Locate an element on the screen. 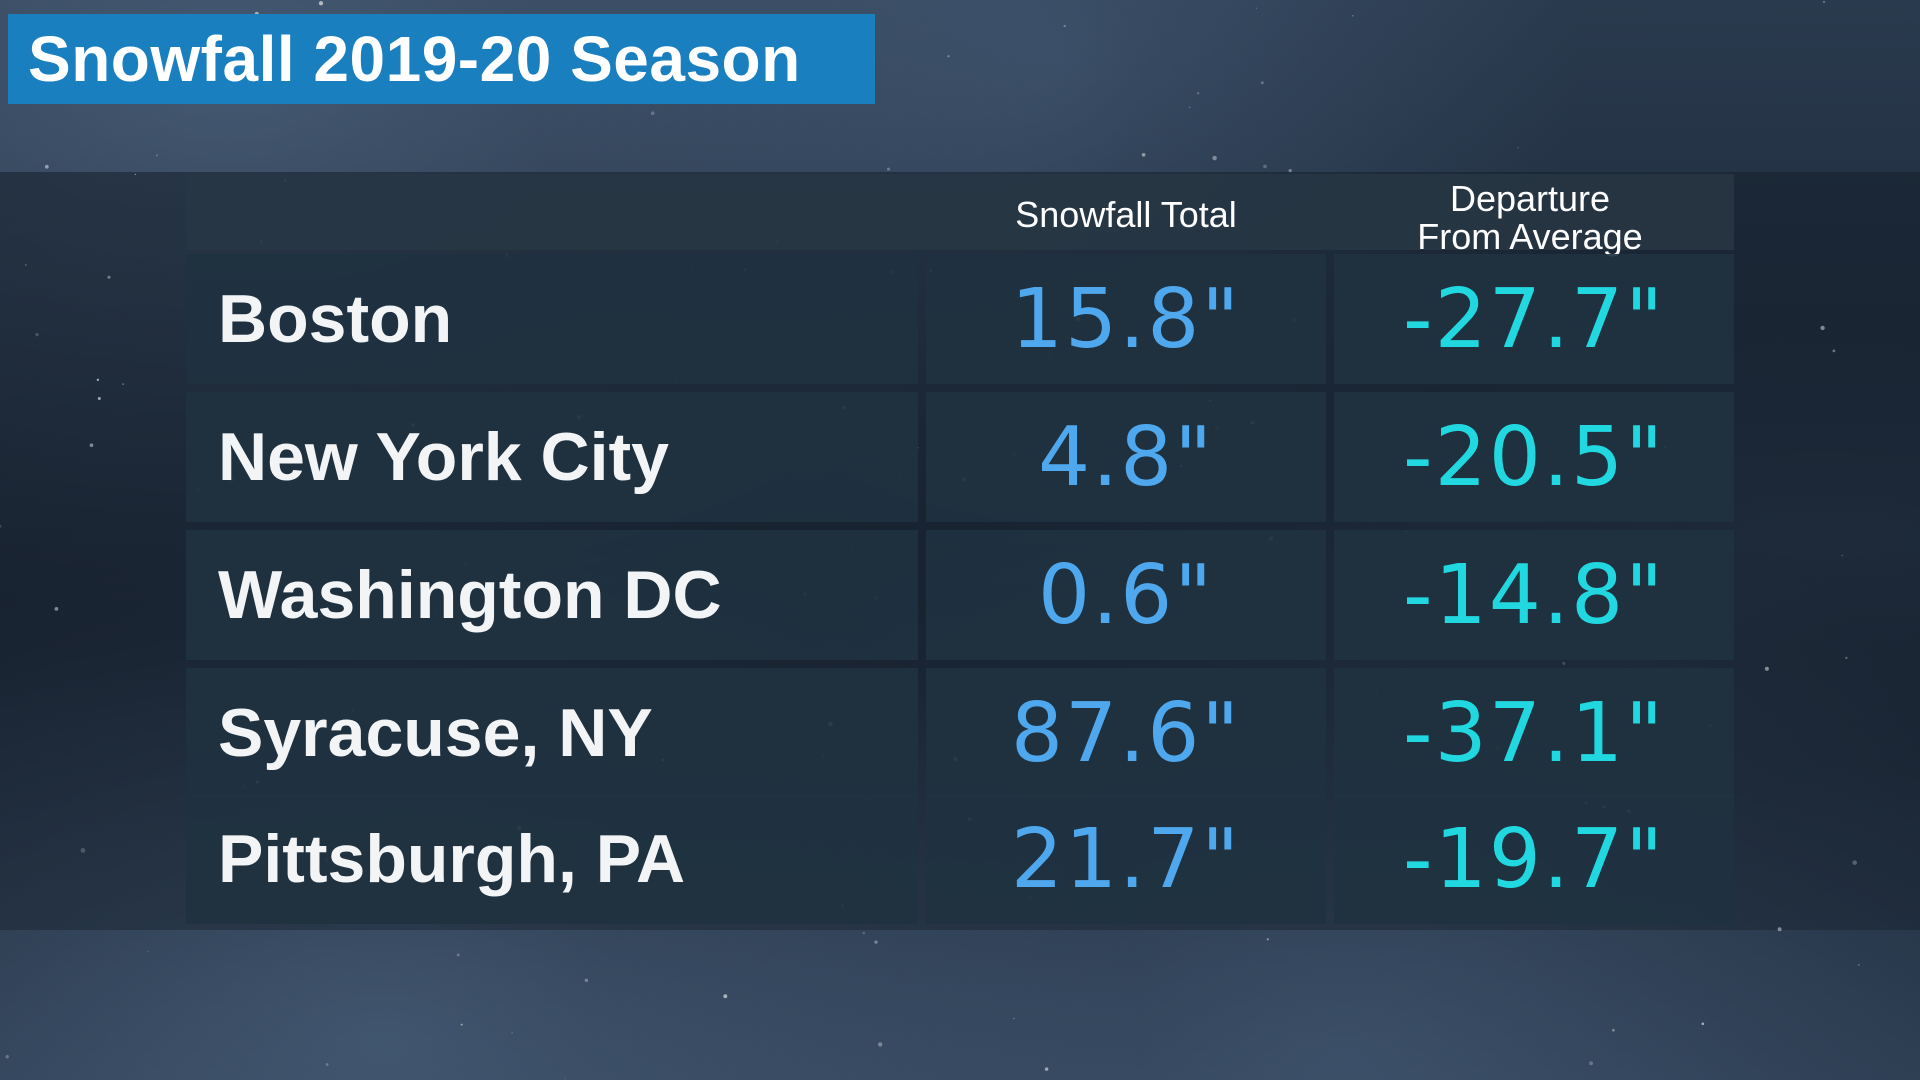 The height and width of the screenshot is (1080, 1920). header-departure-line2: From Average is located at coordinates (1530, 236).